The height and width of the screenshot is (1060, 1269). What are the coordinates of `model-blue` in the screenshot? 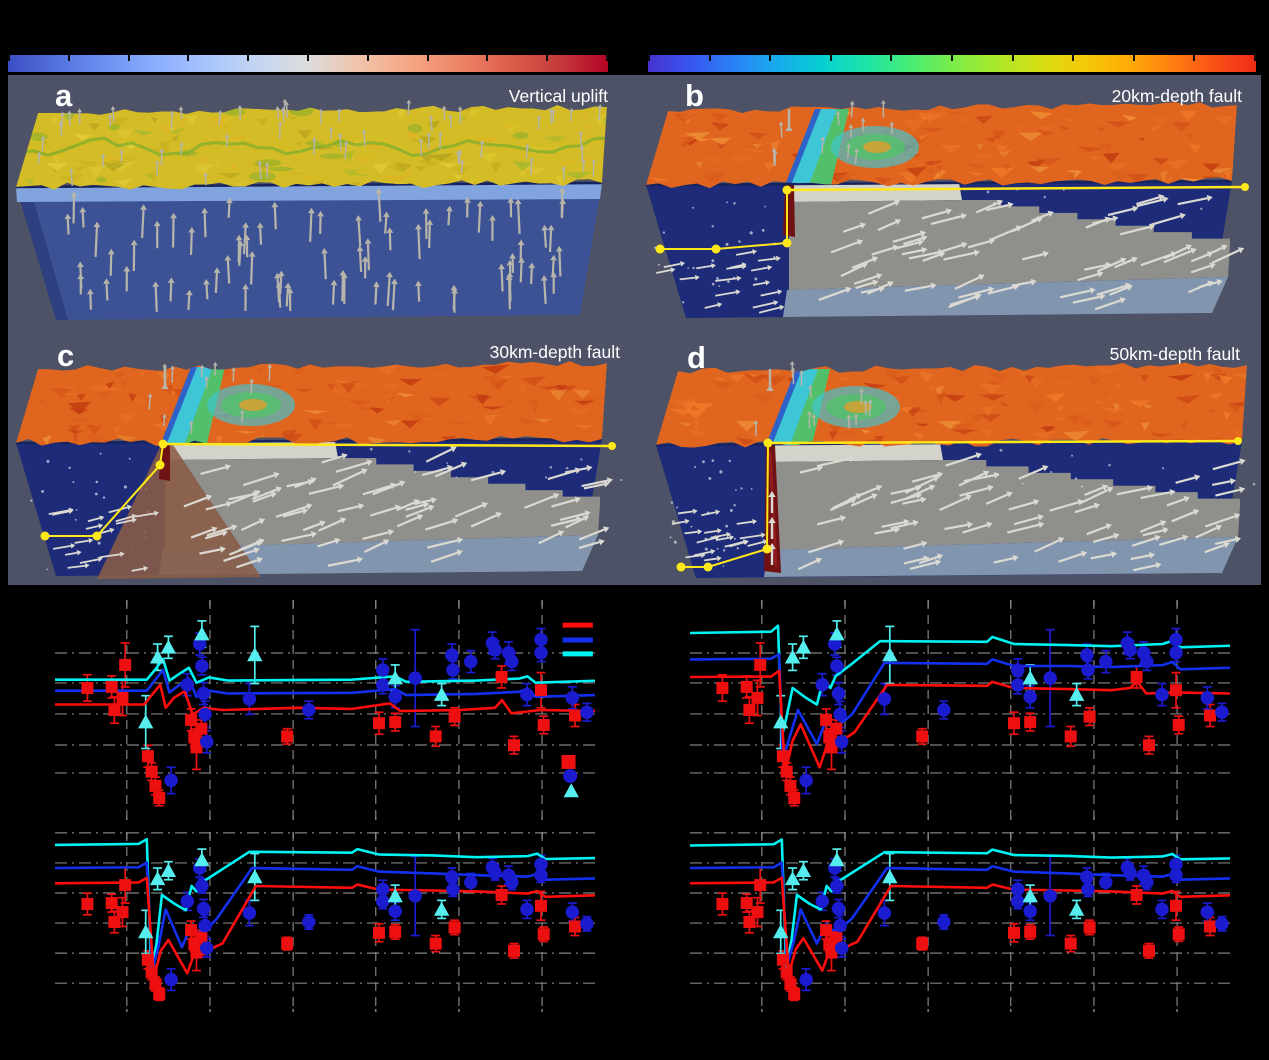 It's located at (325, 683).